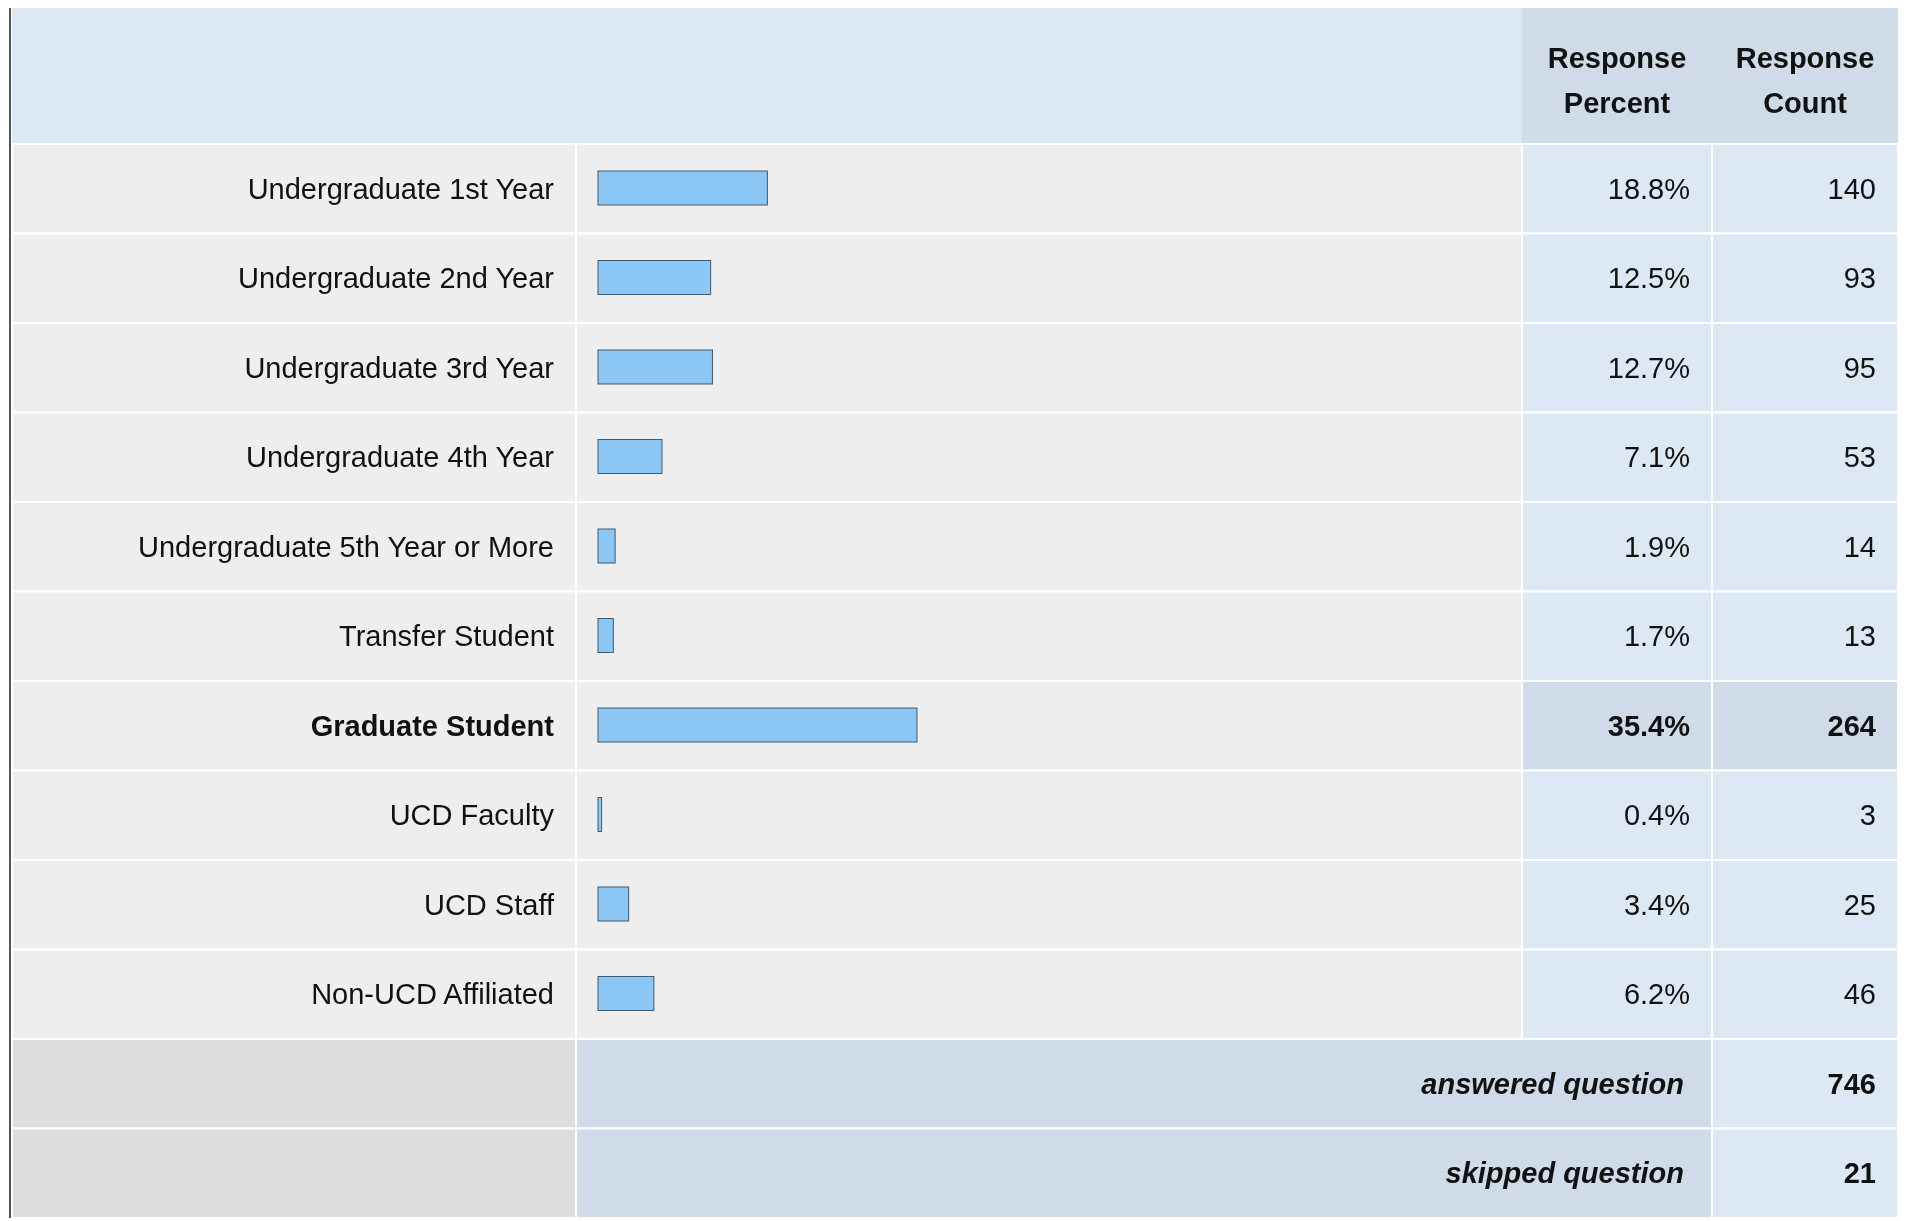 The width and height of the screenshot is (1909, 1221). What do you see at coordinates (1851, 725) in the screenshot?
I see `text: 264` at bounding box center [1851, 725].